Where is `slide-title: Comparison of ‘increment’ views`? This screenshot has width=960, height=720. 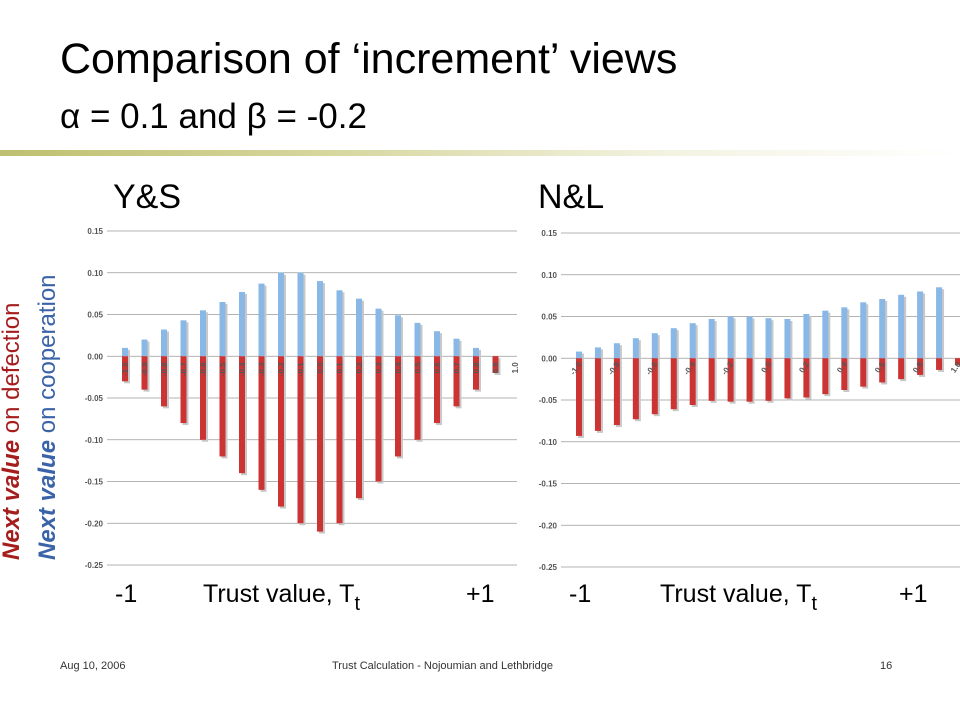 slide-title: Comparison of ‘increment’ views is located at coordinates (369, 59).